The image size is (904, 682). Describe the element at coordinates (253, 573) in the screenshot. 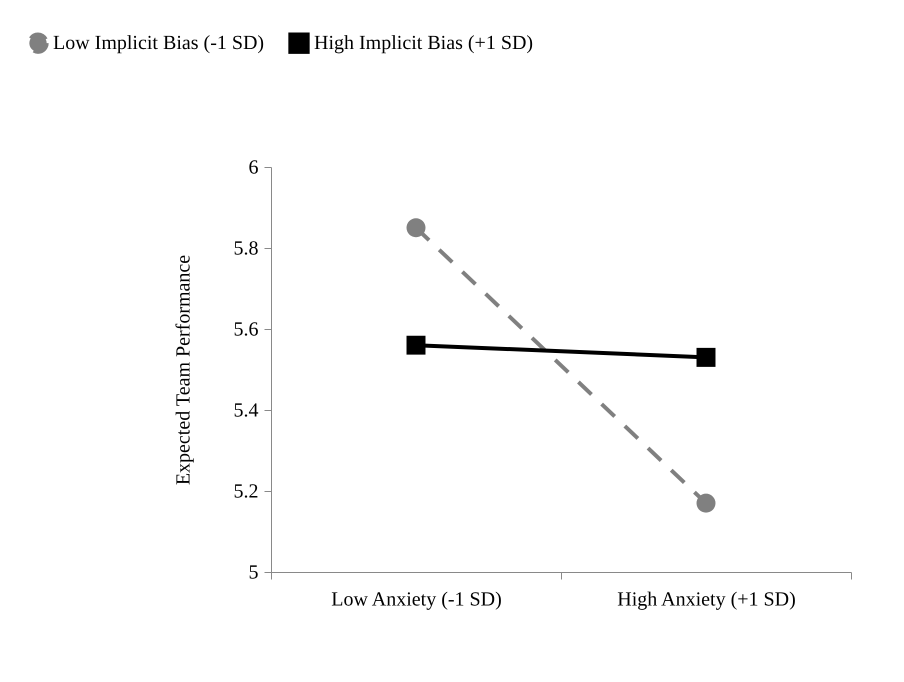

I see `y-tick-label: 5` at that location.